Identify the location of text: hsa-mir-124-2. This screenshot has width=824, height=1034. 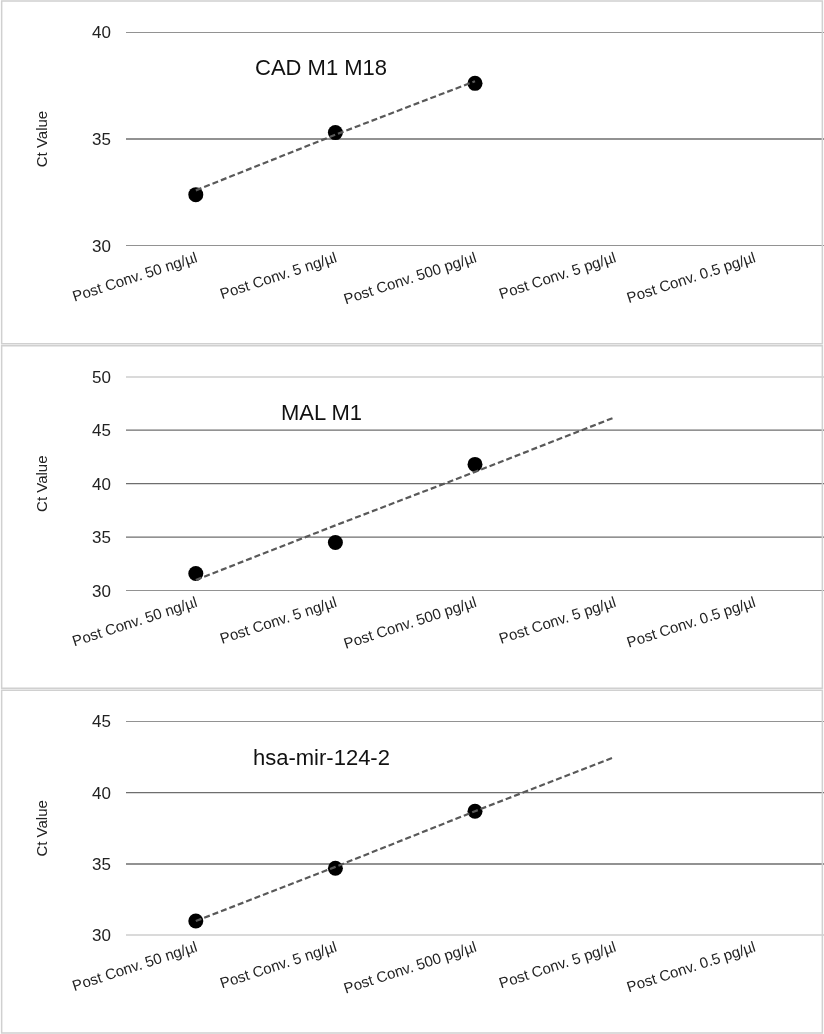
(321, 757).